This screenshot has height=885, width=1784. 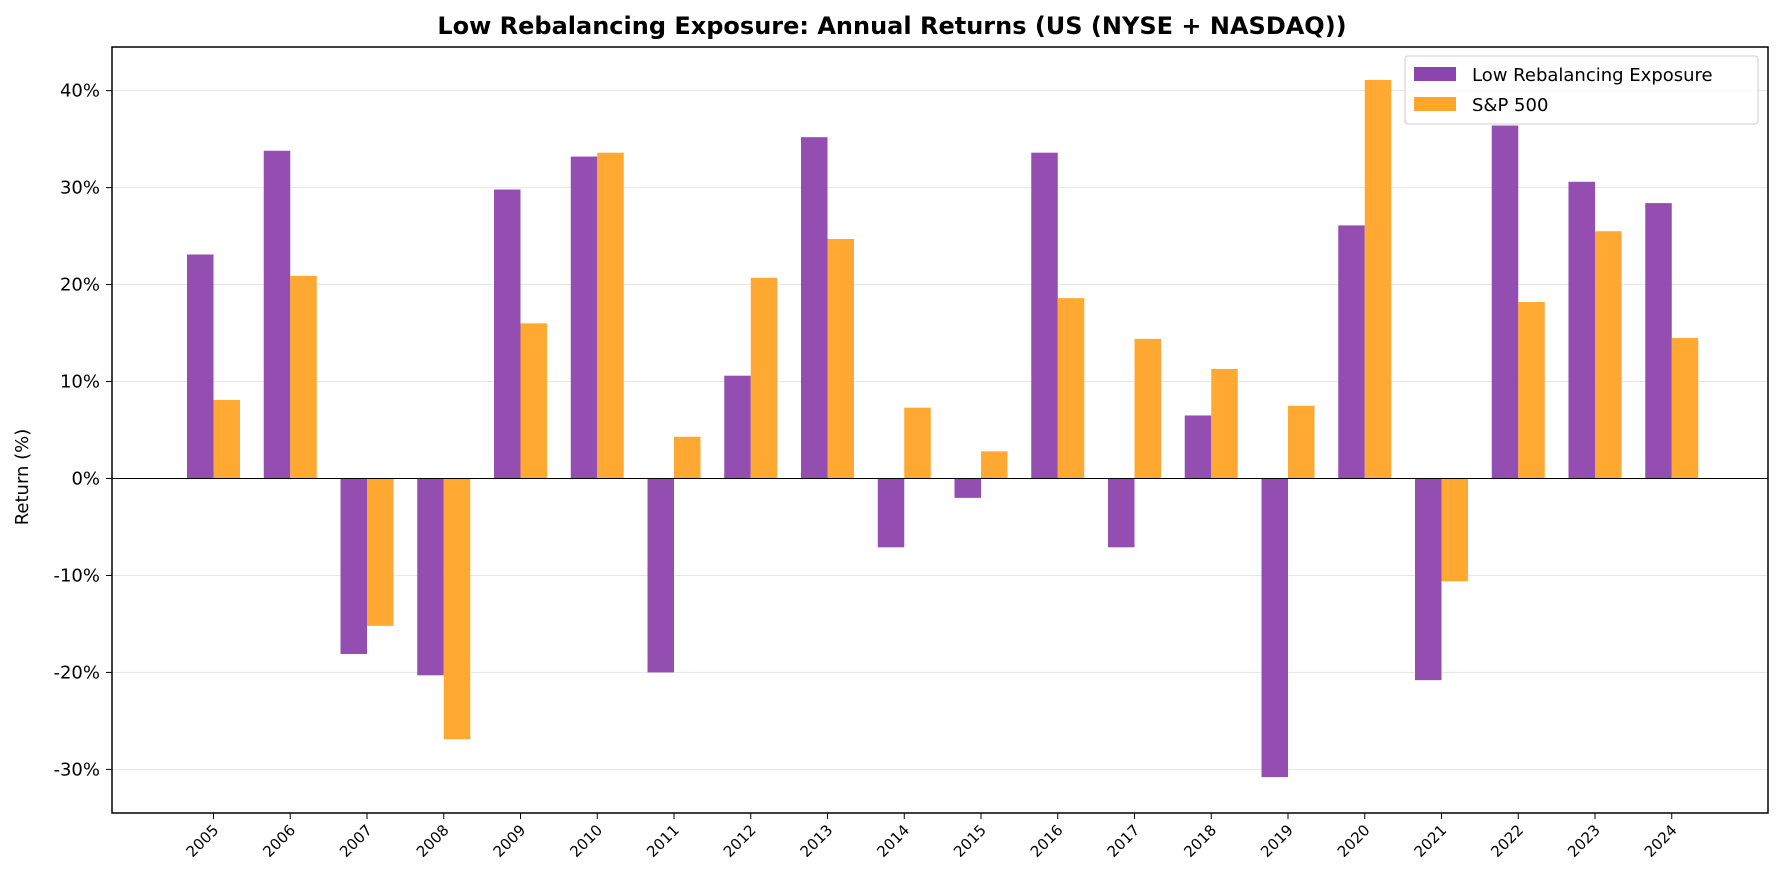 I want to click on bar-low-rebalancing-2014, so click(x=891, y=513).